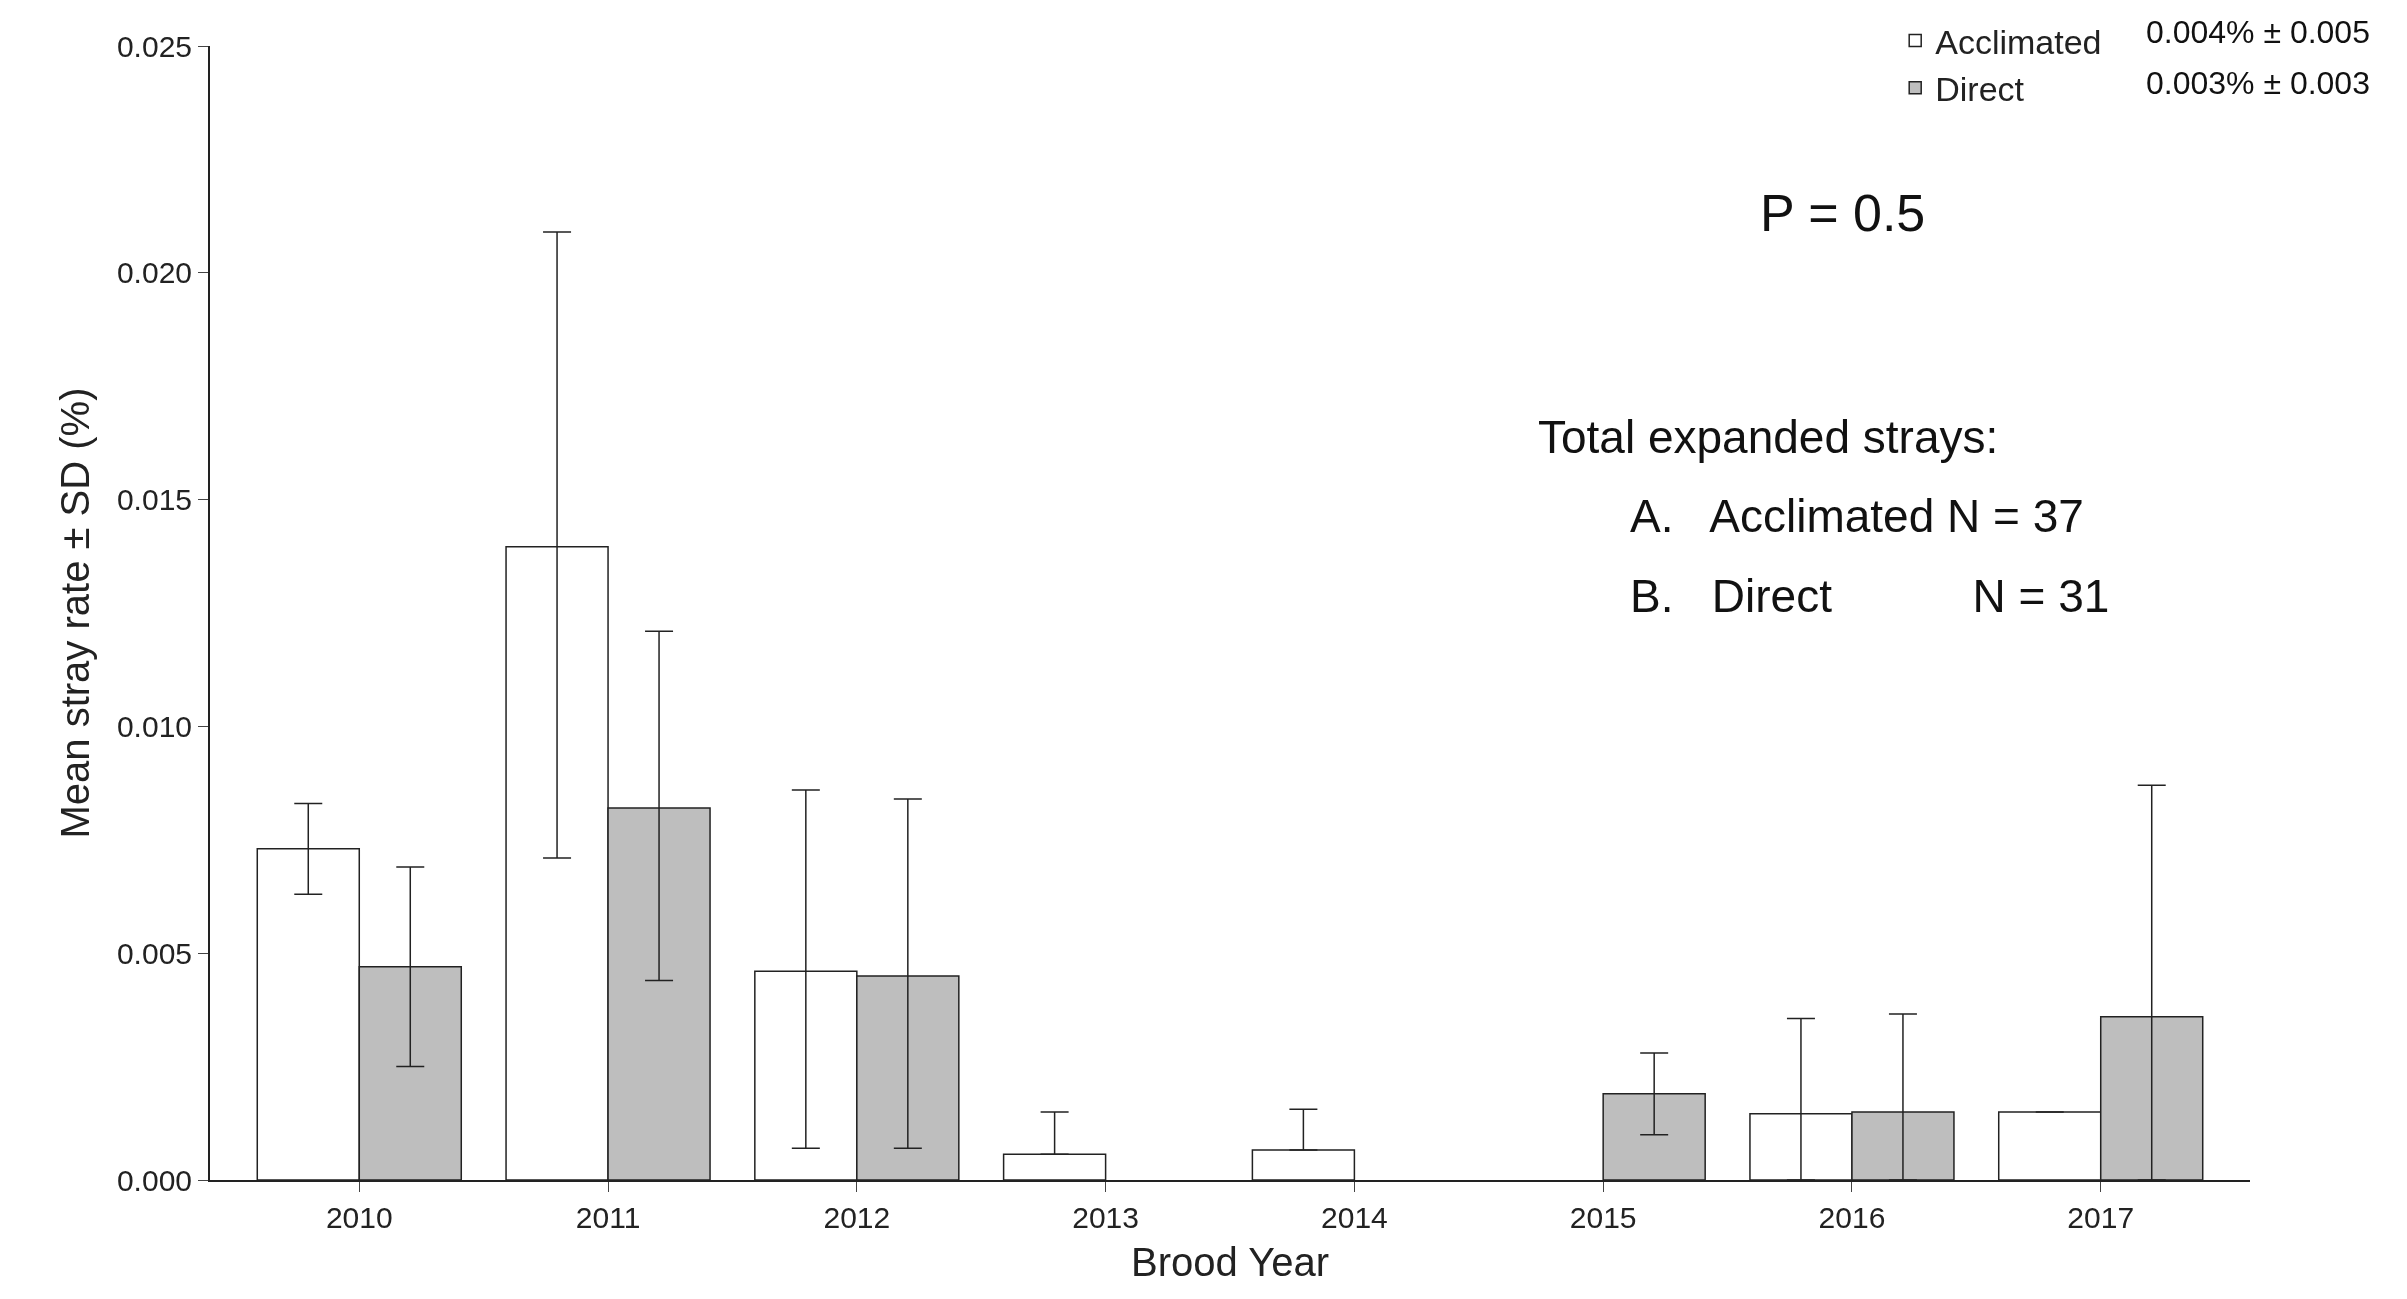 This screenshot has width=2407, height=1299. What do you see at coordinates (857, 1217) in the screenshot?
I see `x-tick-label: 2012` at bounding box center [857, 1217].